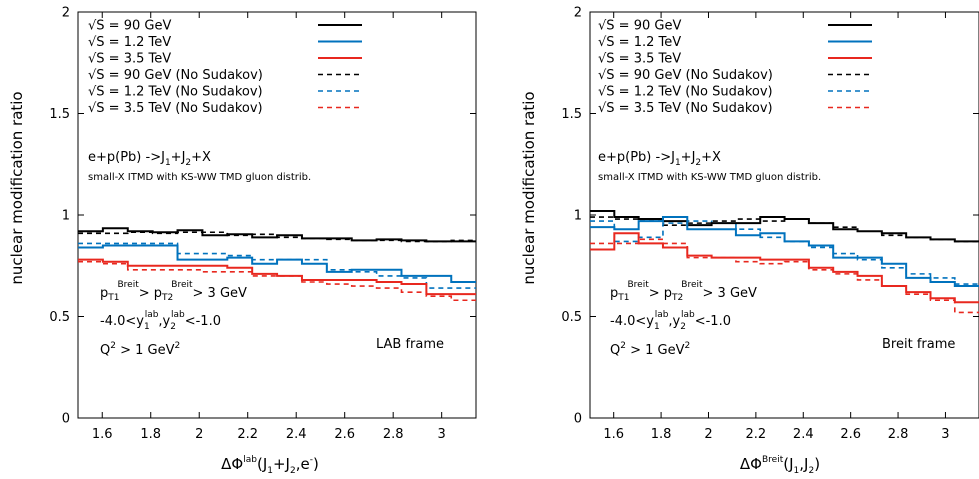 Image resolution: width=979 pixels, height=479 pixels. I want to click on x-axis-title: ΔΦlab(J1+J2,e-), so click(270, 465).